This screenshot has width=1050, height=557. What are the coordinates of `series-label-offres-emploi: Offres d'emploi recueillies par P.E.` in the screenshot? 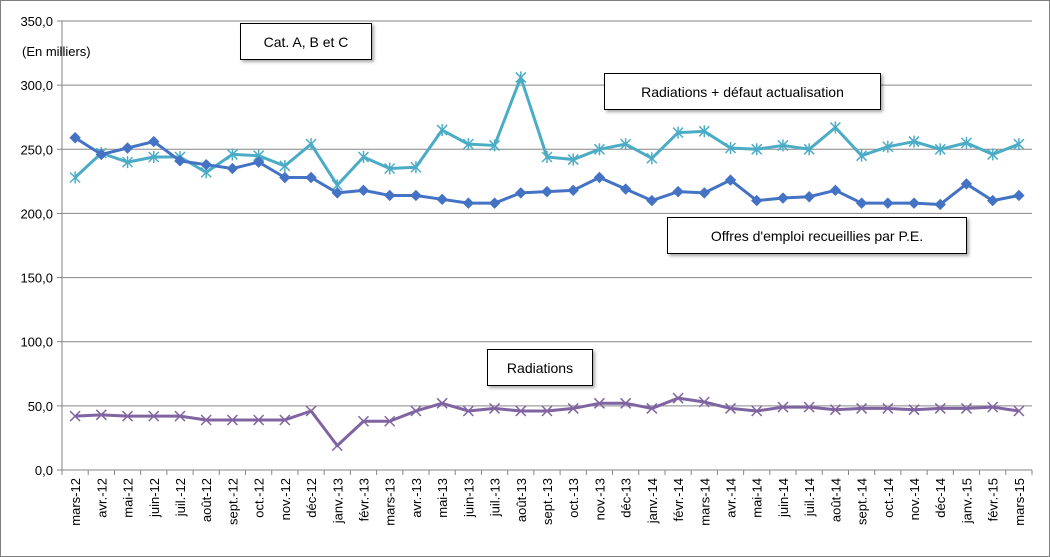 It's located at (817, 235).